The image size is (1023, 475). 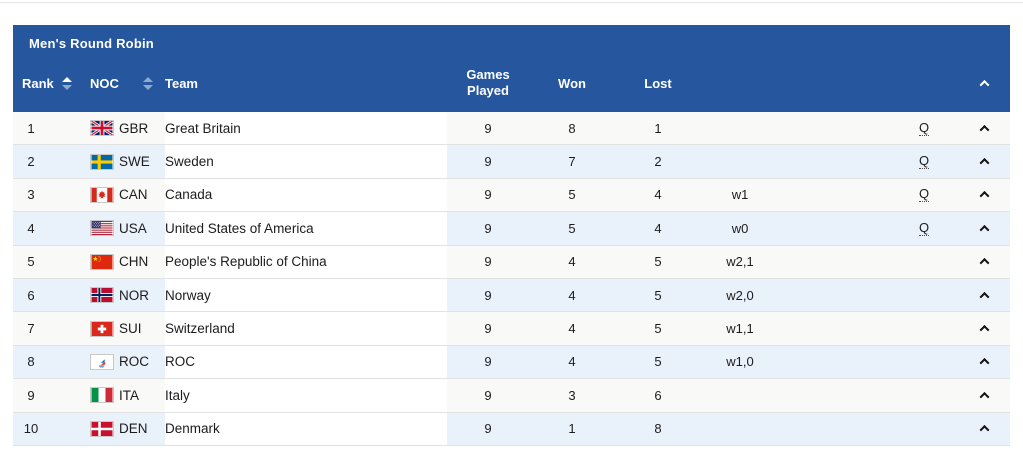 I want to click on rank-value: 2, so click(x=31, y=162).